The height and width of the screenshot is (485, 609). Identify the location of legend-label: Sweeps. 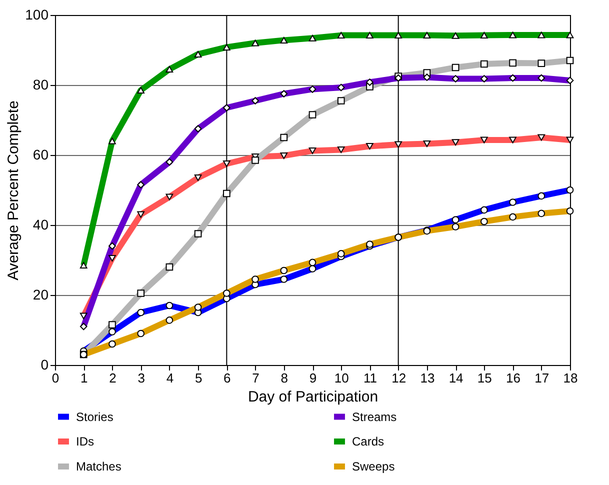
(373, 467).